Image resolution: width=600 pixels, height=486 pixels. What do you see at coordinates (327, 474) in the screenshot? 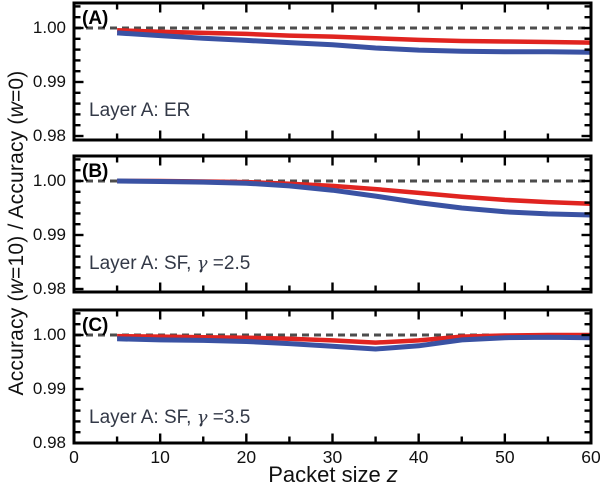
I see `x-axis-label-text: Packet size` at bounding box center [327, 474].